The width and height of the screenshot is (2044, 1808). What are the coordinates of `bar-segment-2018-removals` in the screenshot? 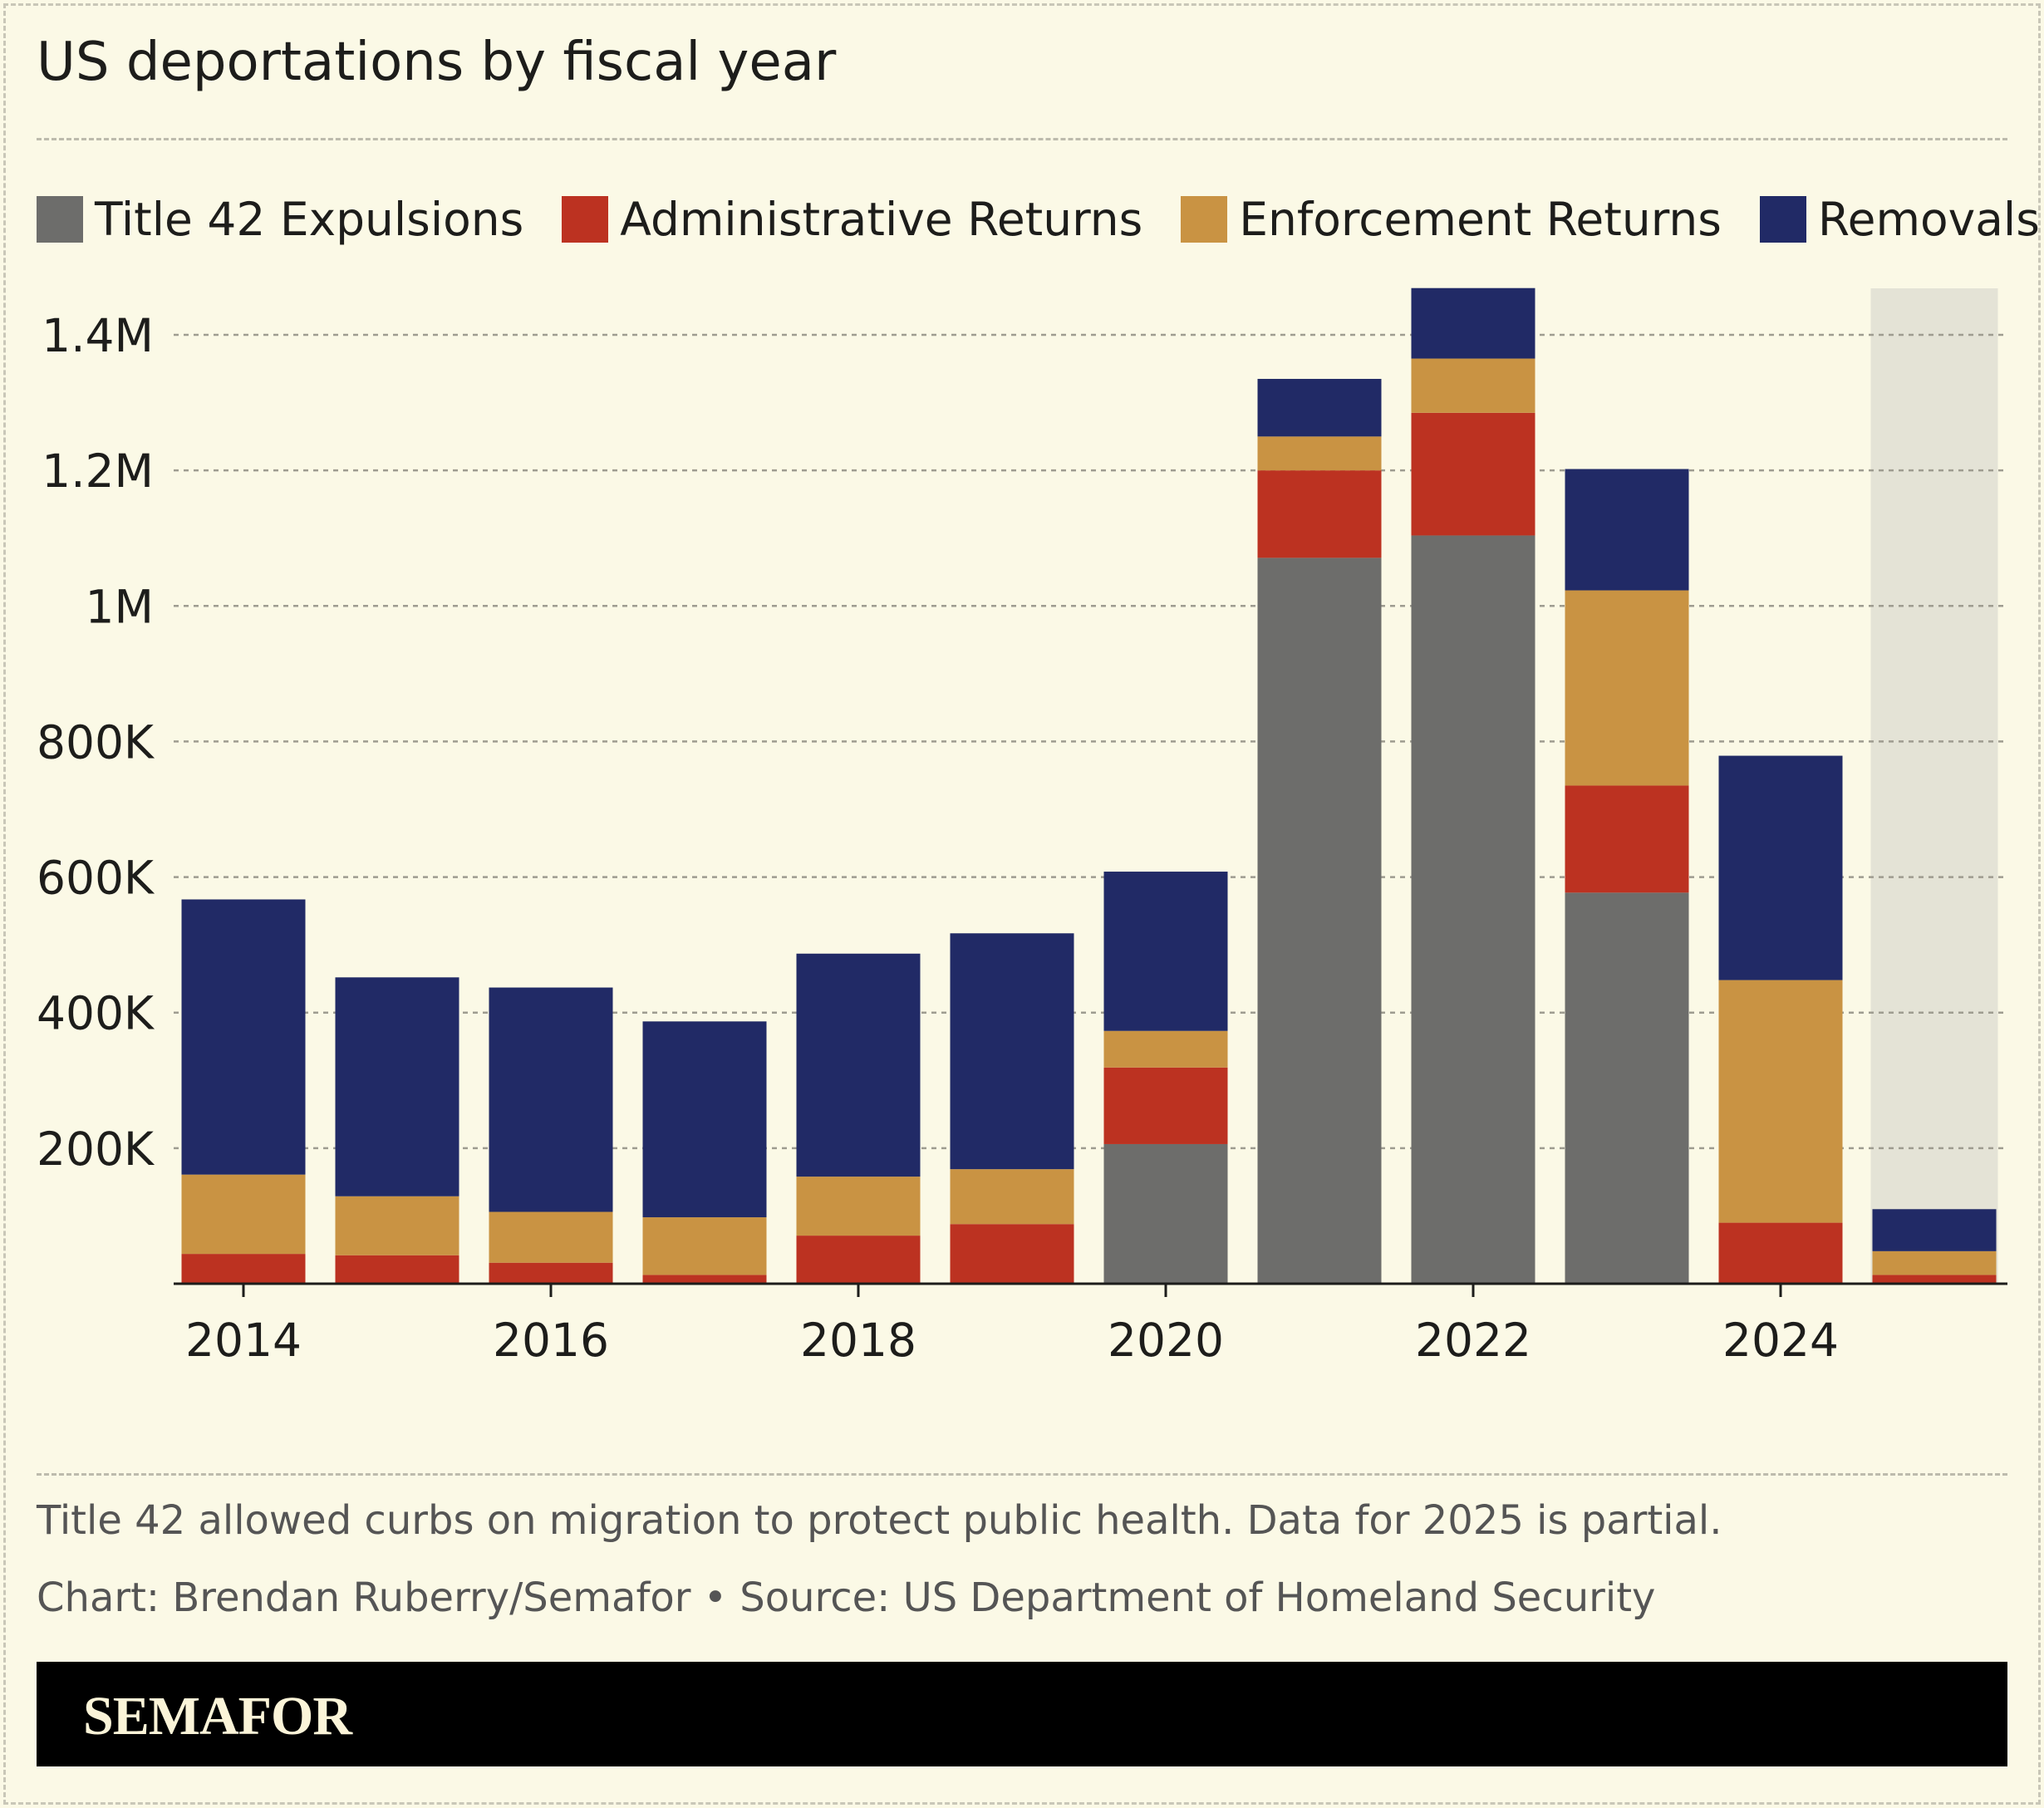 It's located at (858, 1065).